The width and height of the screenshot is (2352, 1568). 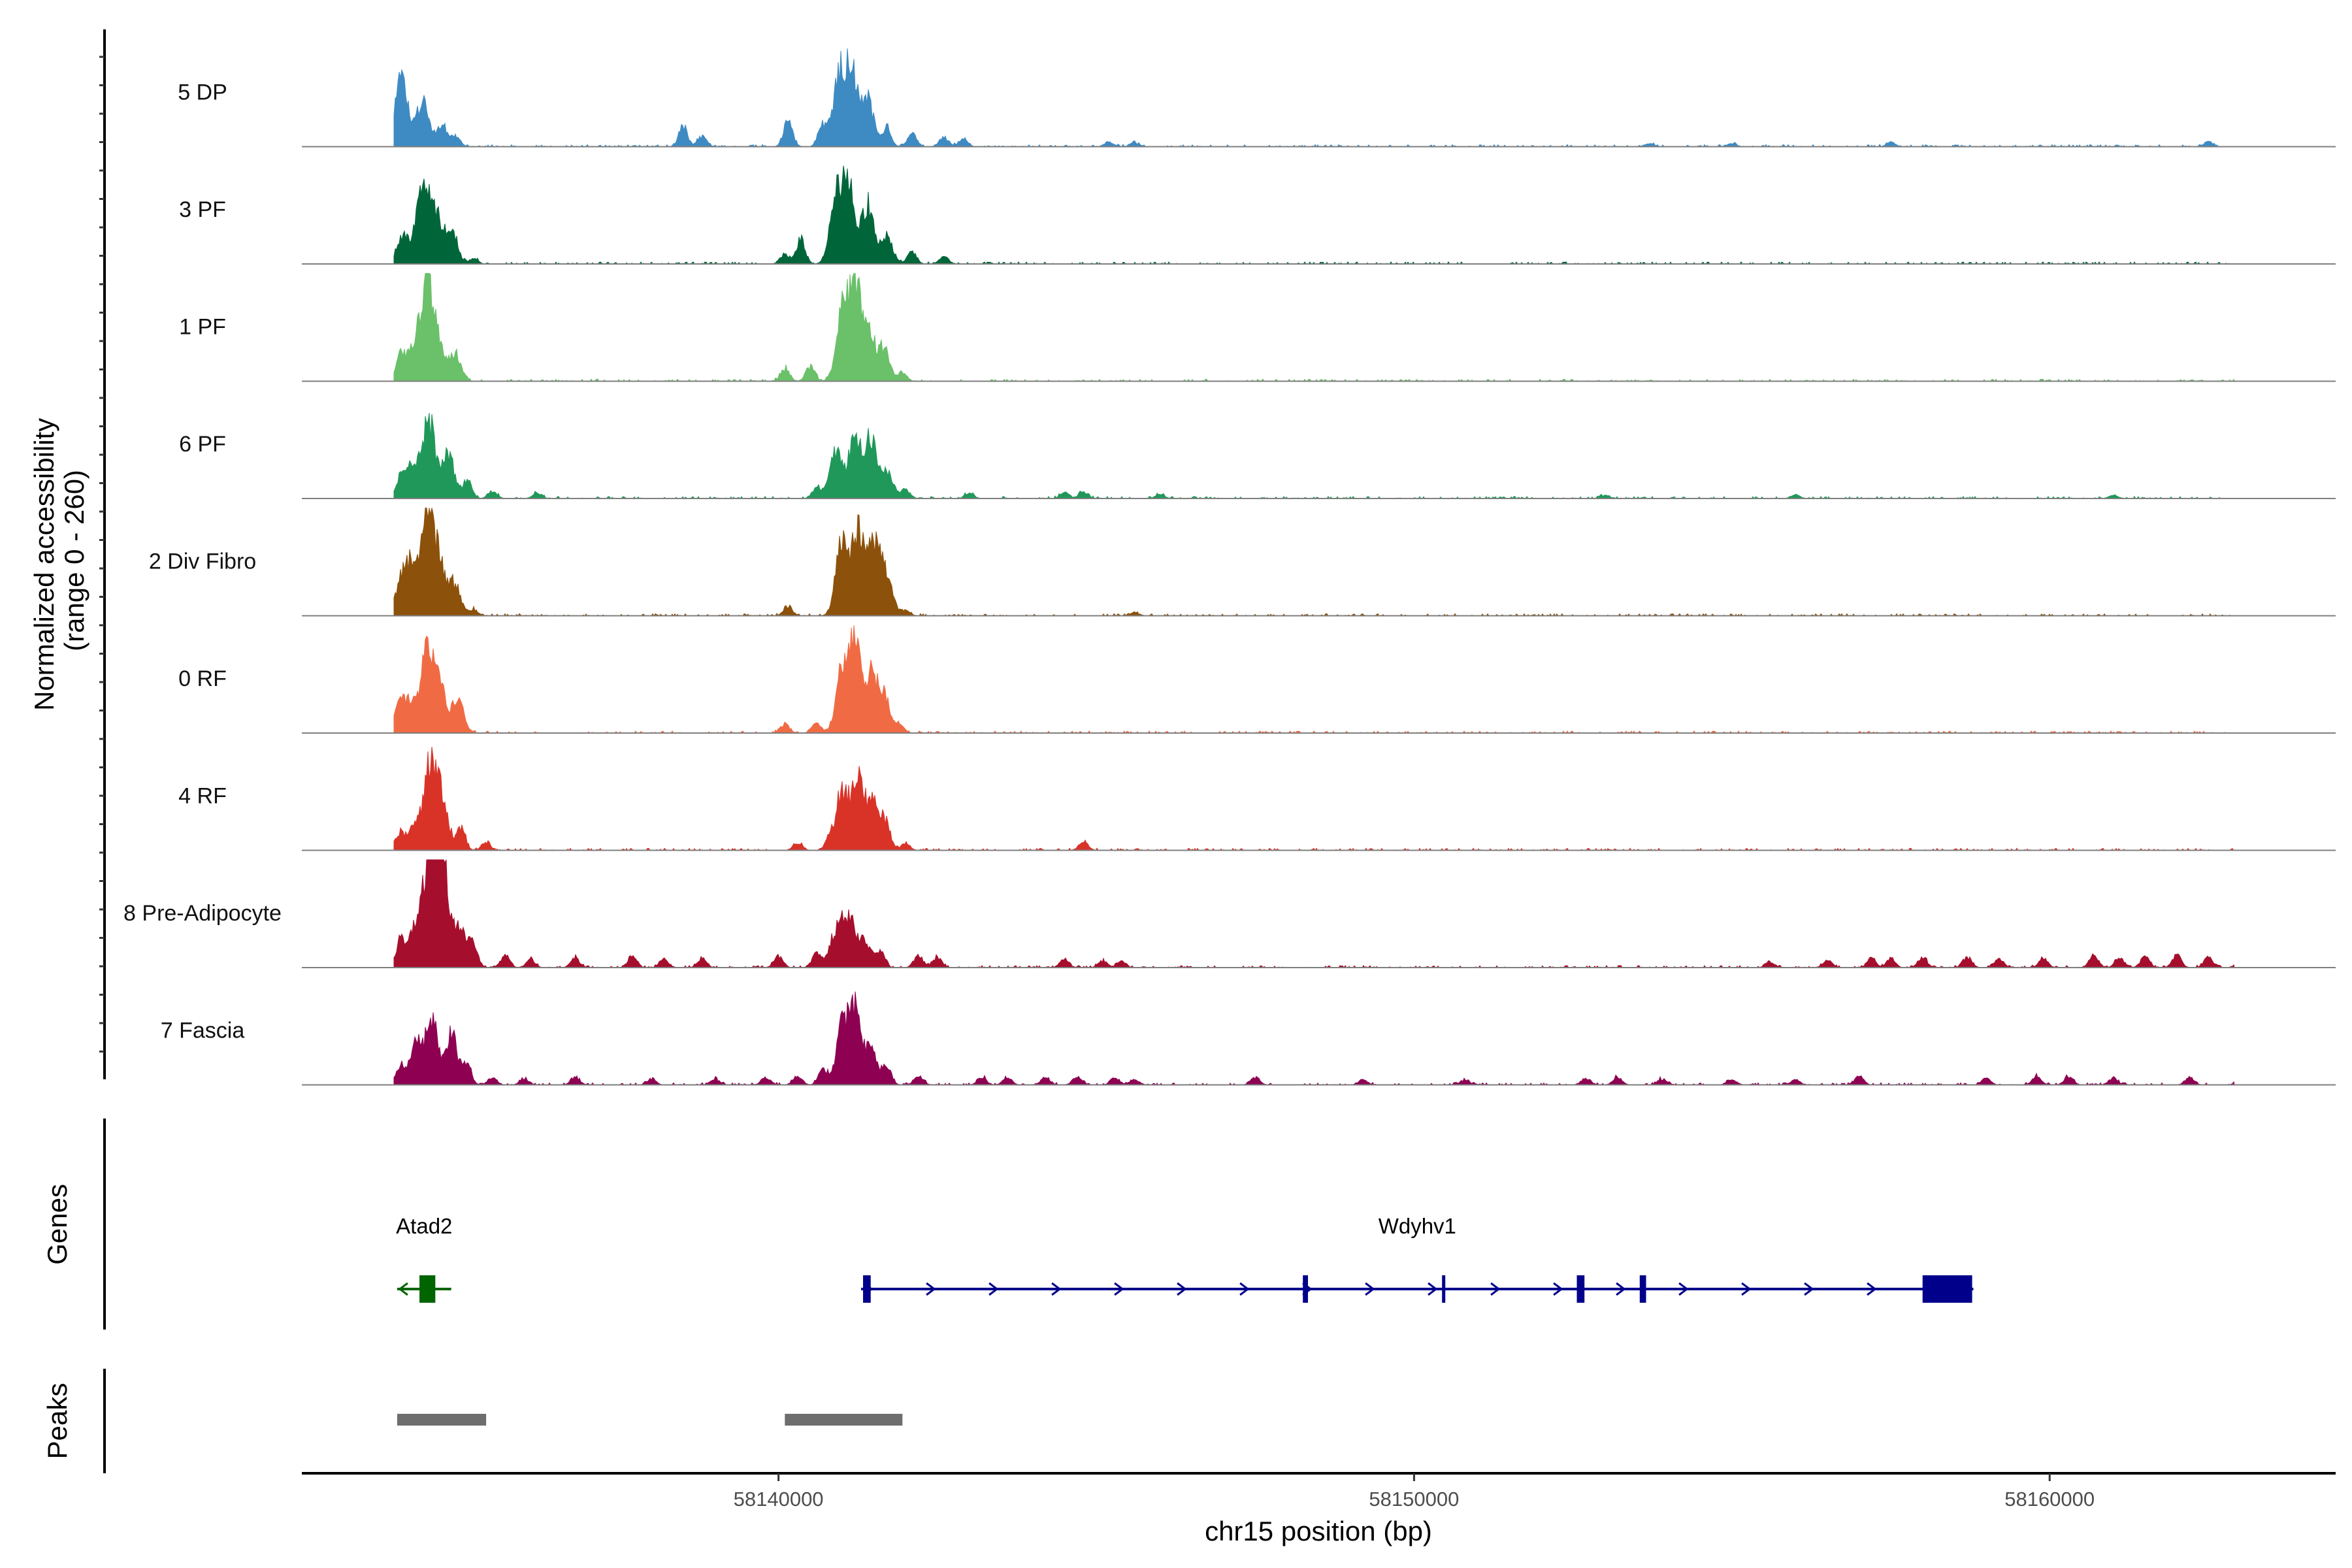 I want to click on gene: Wdyhv1, so click(x=1417, y=1258).